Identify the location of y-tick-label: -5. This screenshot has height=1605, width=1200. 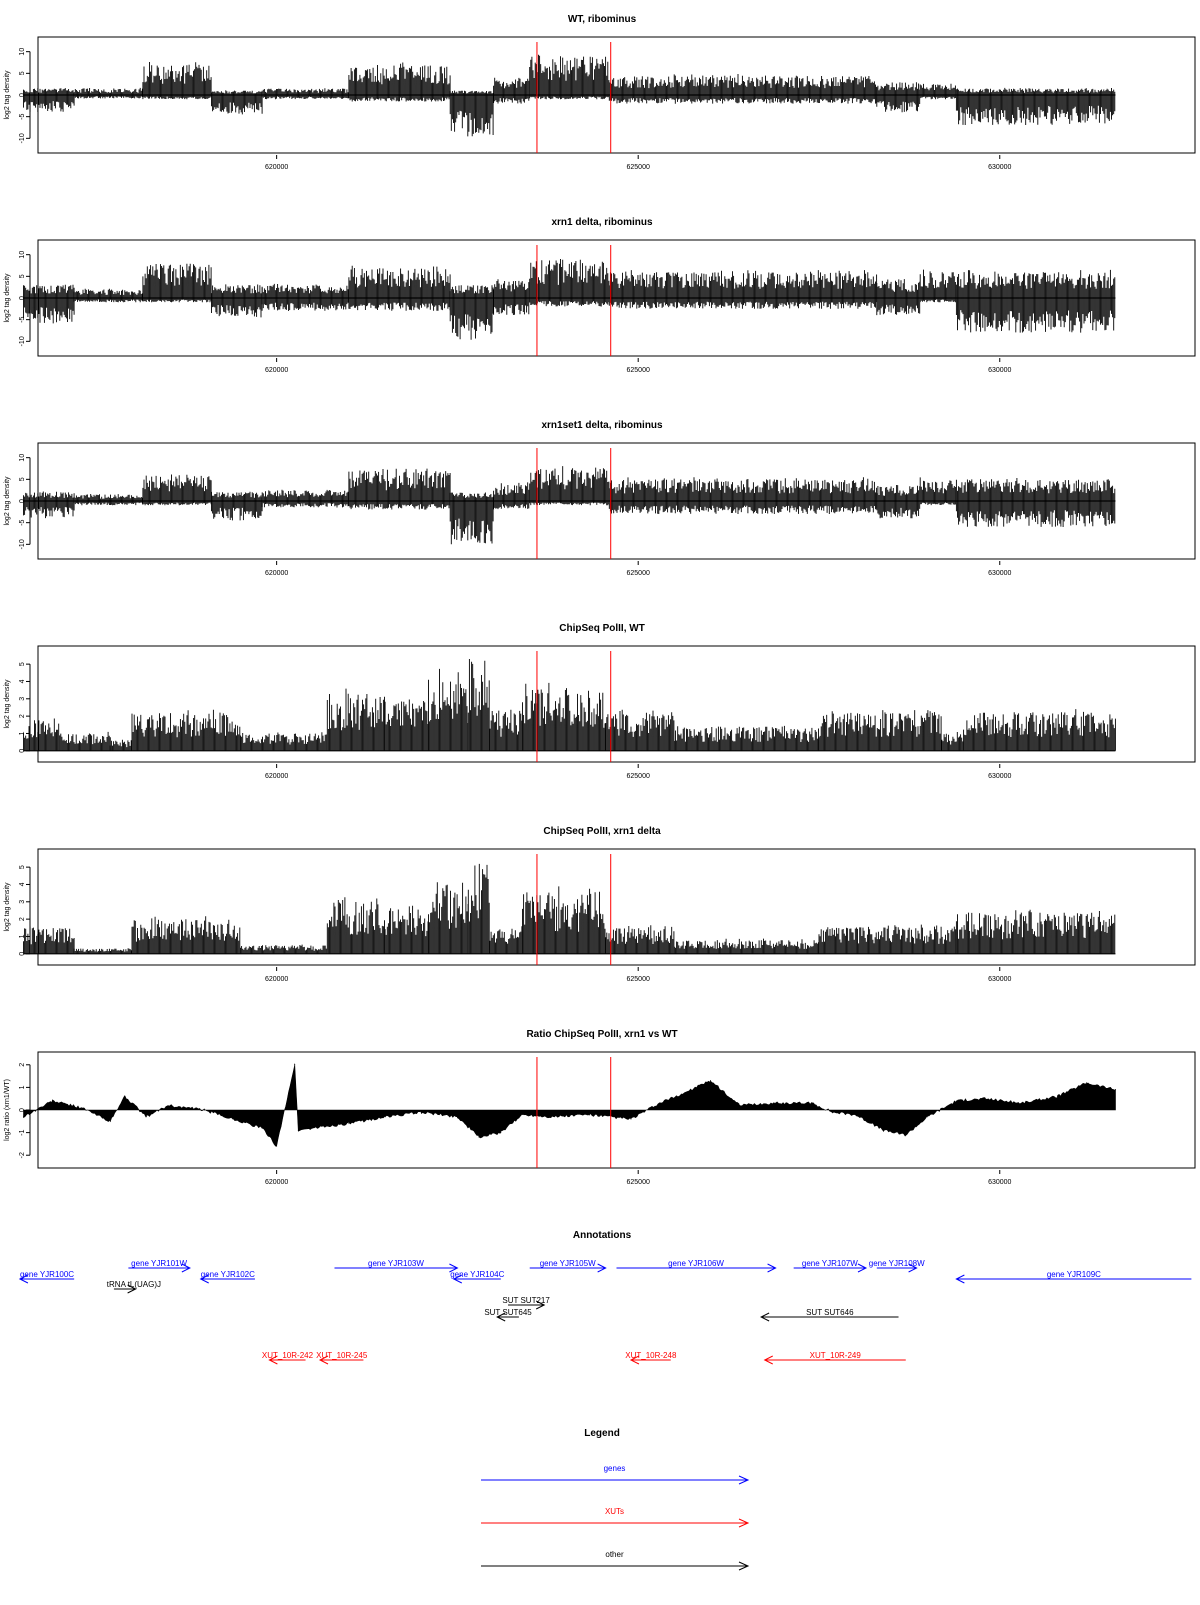
(22, 319).